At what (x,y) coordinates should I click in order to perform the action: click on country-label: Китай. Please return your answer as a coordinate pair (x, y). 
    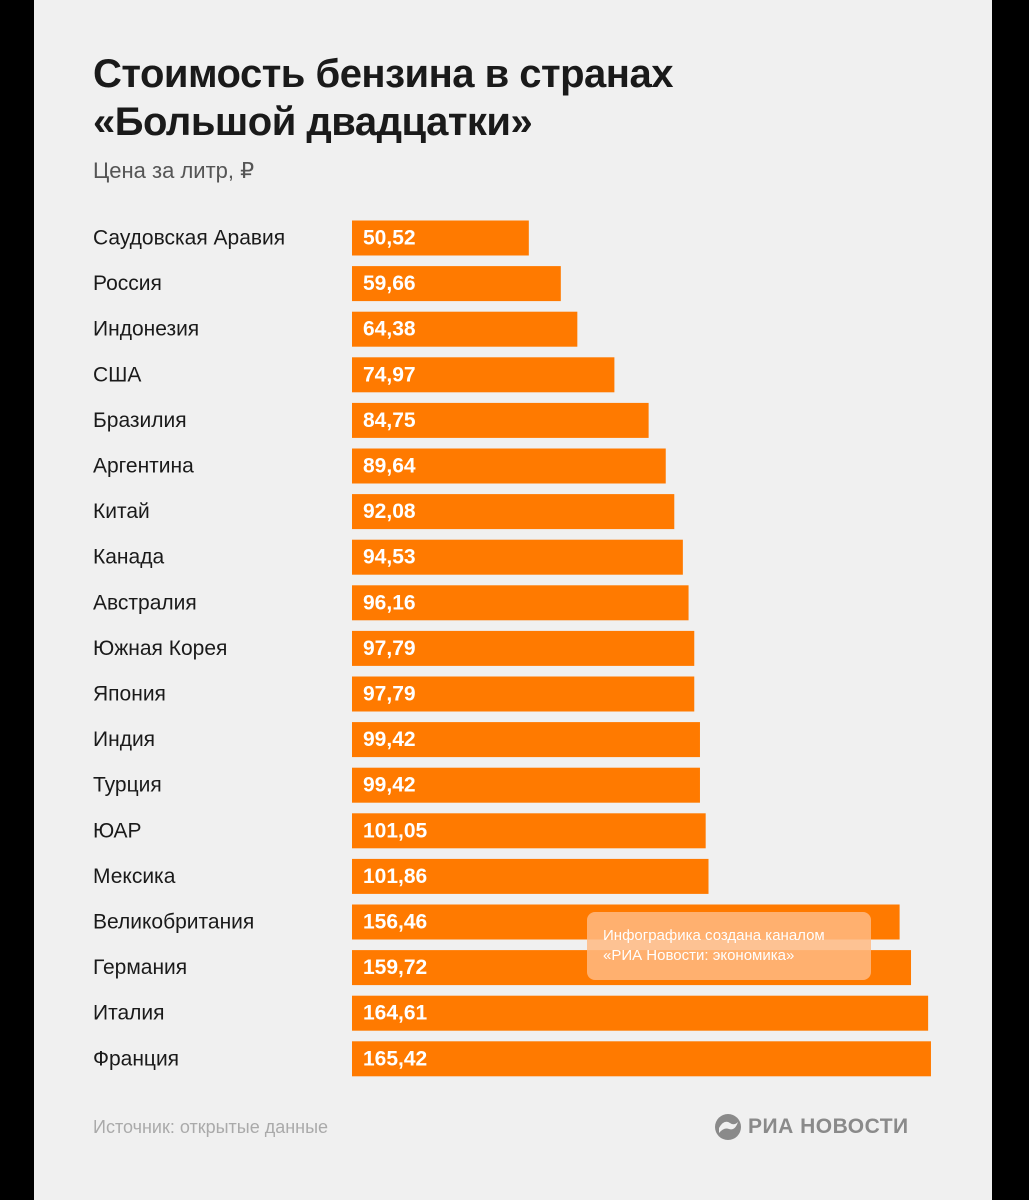
    Looking at the image, I should click on (121, 511).